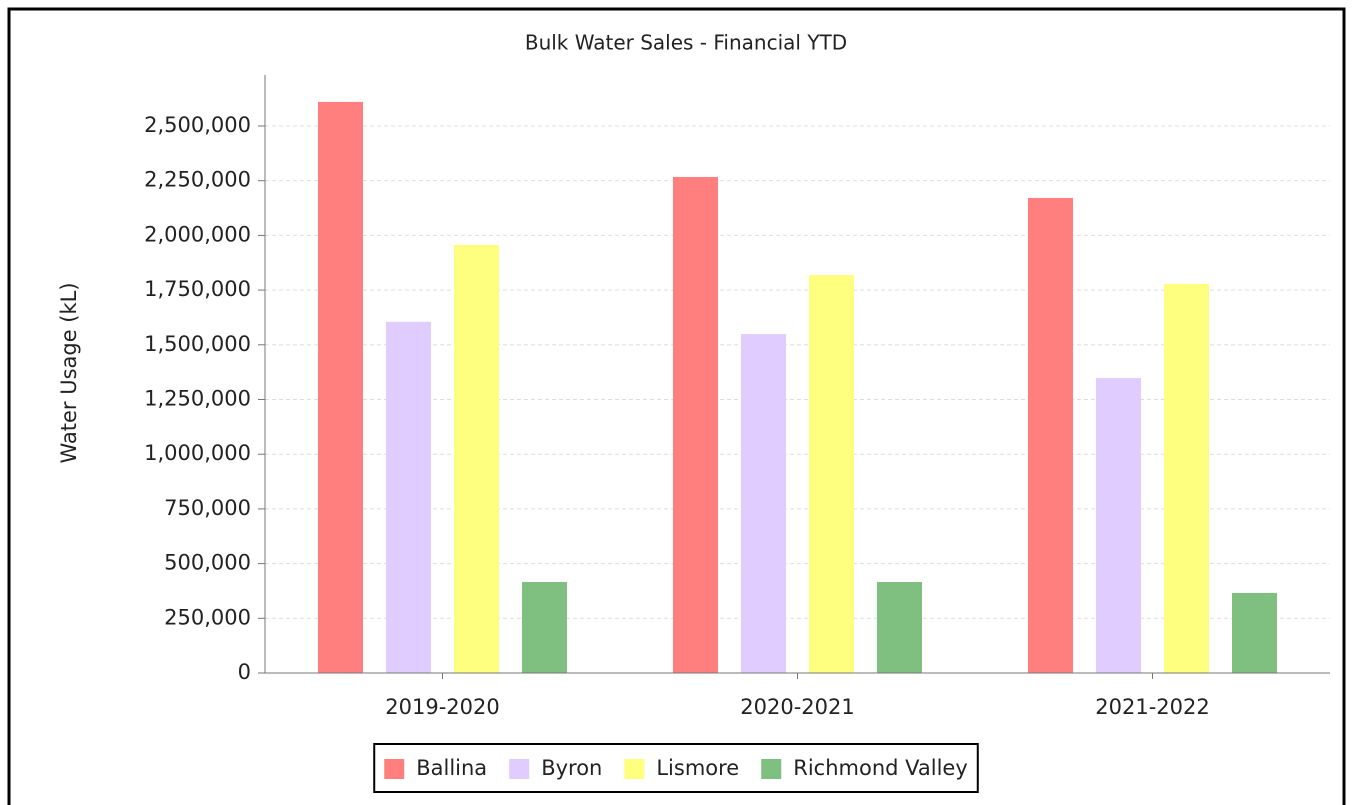 The width and height of the screenshot is (1353, 805). Describe the element at coordinates (69, 372) in the screenshot. I see `y-axis-label: Water Usage (kL)` at that location.